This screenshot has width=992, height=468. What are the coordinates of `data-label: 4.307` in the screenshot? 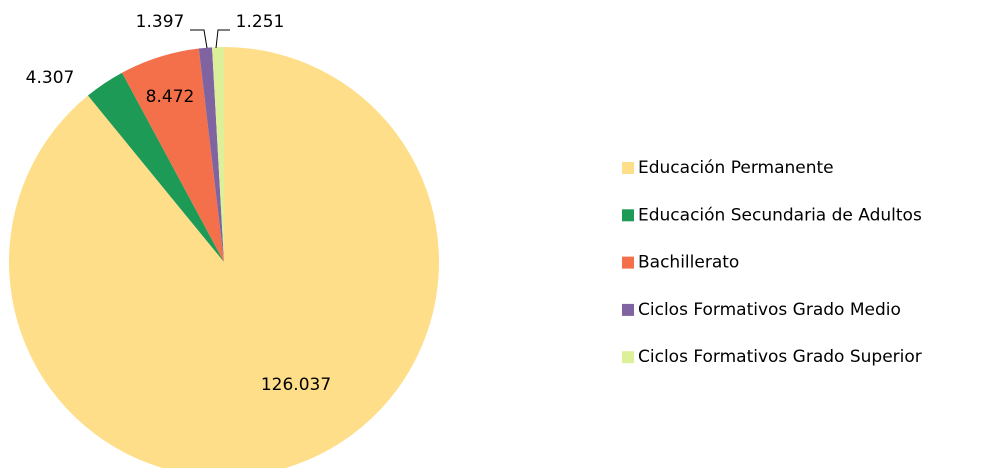 It's located at (50, 78).